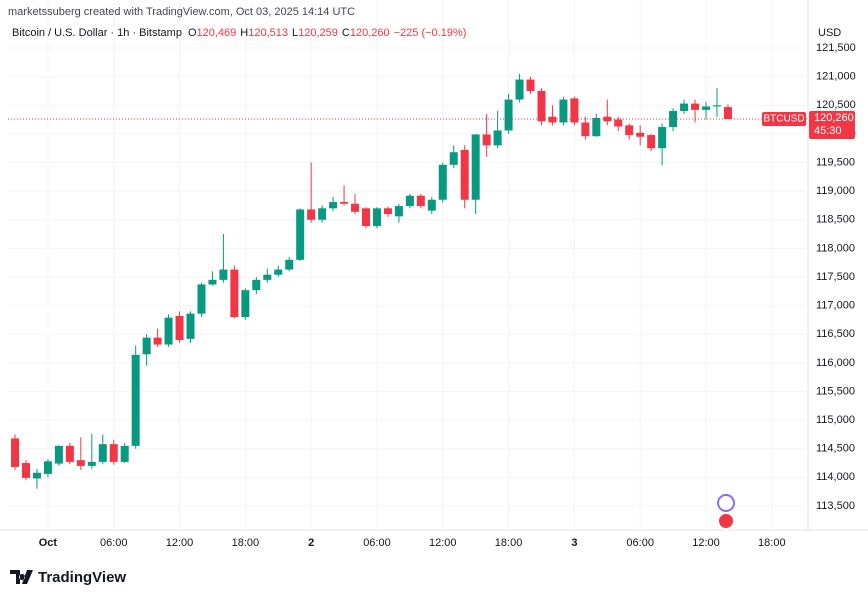 The height and width of the screenshot is (600, 868). I want to click on ticker-tag, so click(784, 119).